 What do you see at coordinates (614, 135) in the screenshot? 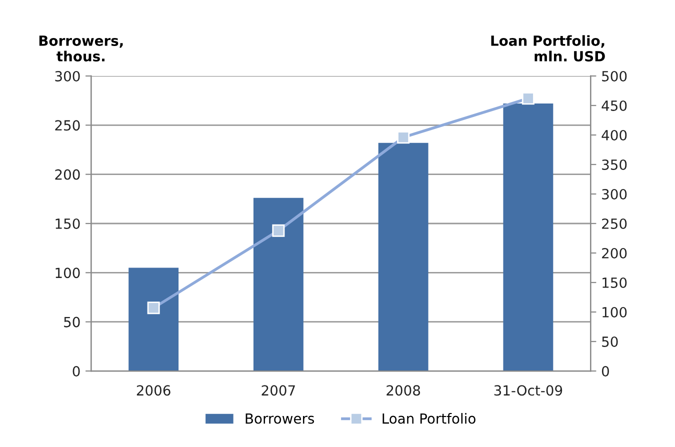
I see `y2-tick-label: 400` at bounding box center [614, 135].